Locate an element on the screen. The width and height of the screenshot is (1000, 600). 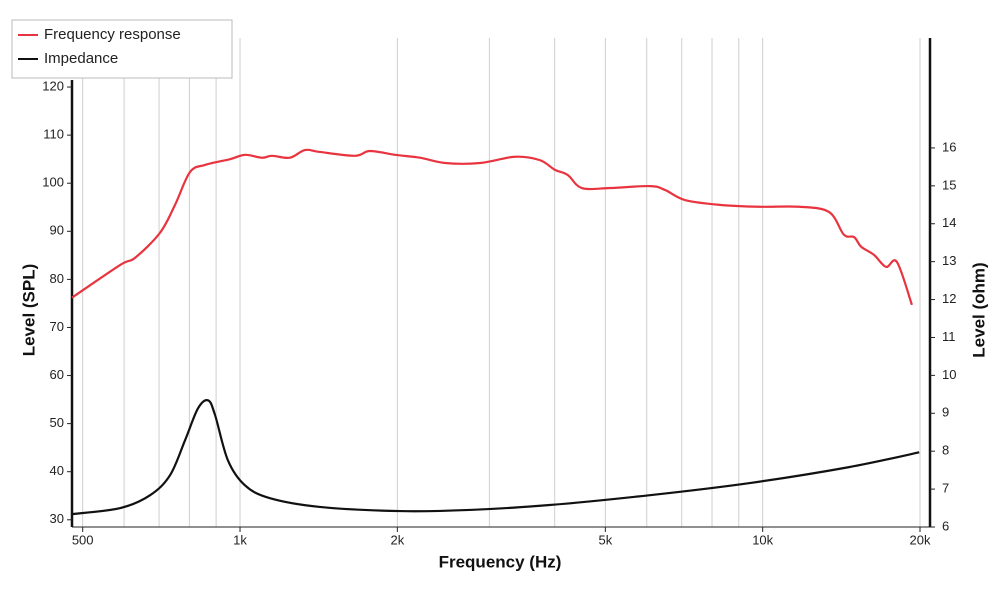
y2-tick-label: 15 is located at coordinates (949, 184).